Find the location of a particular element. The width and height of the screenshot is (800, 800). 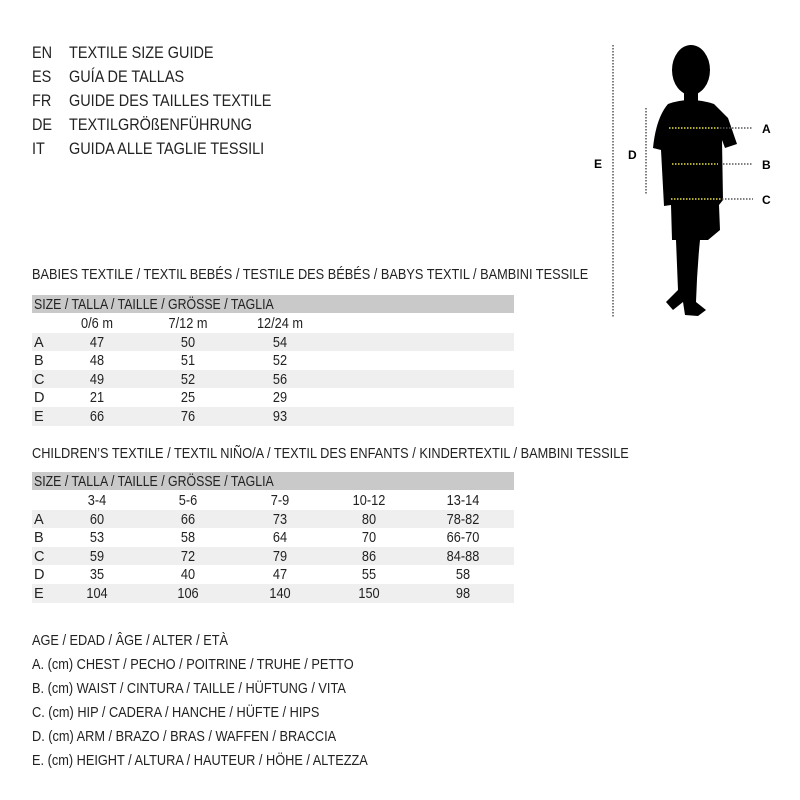

table-row: B 48 51 52 is located at coordinates (273, 360).